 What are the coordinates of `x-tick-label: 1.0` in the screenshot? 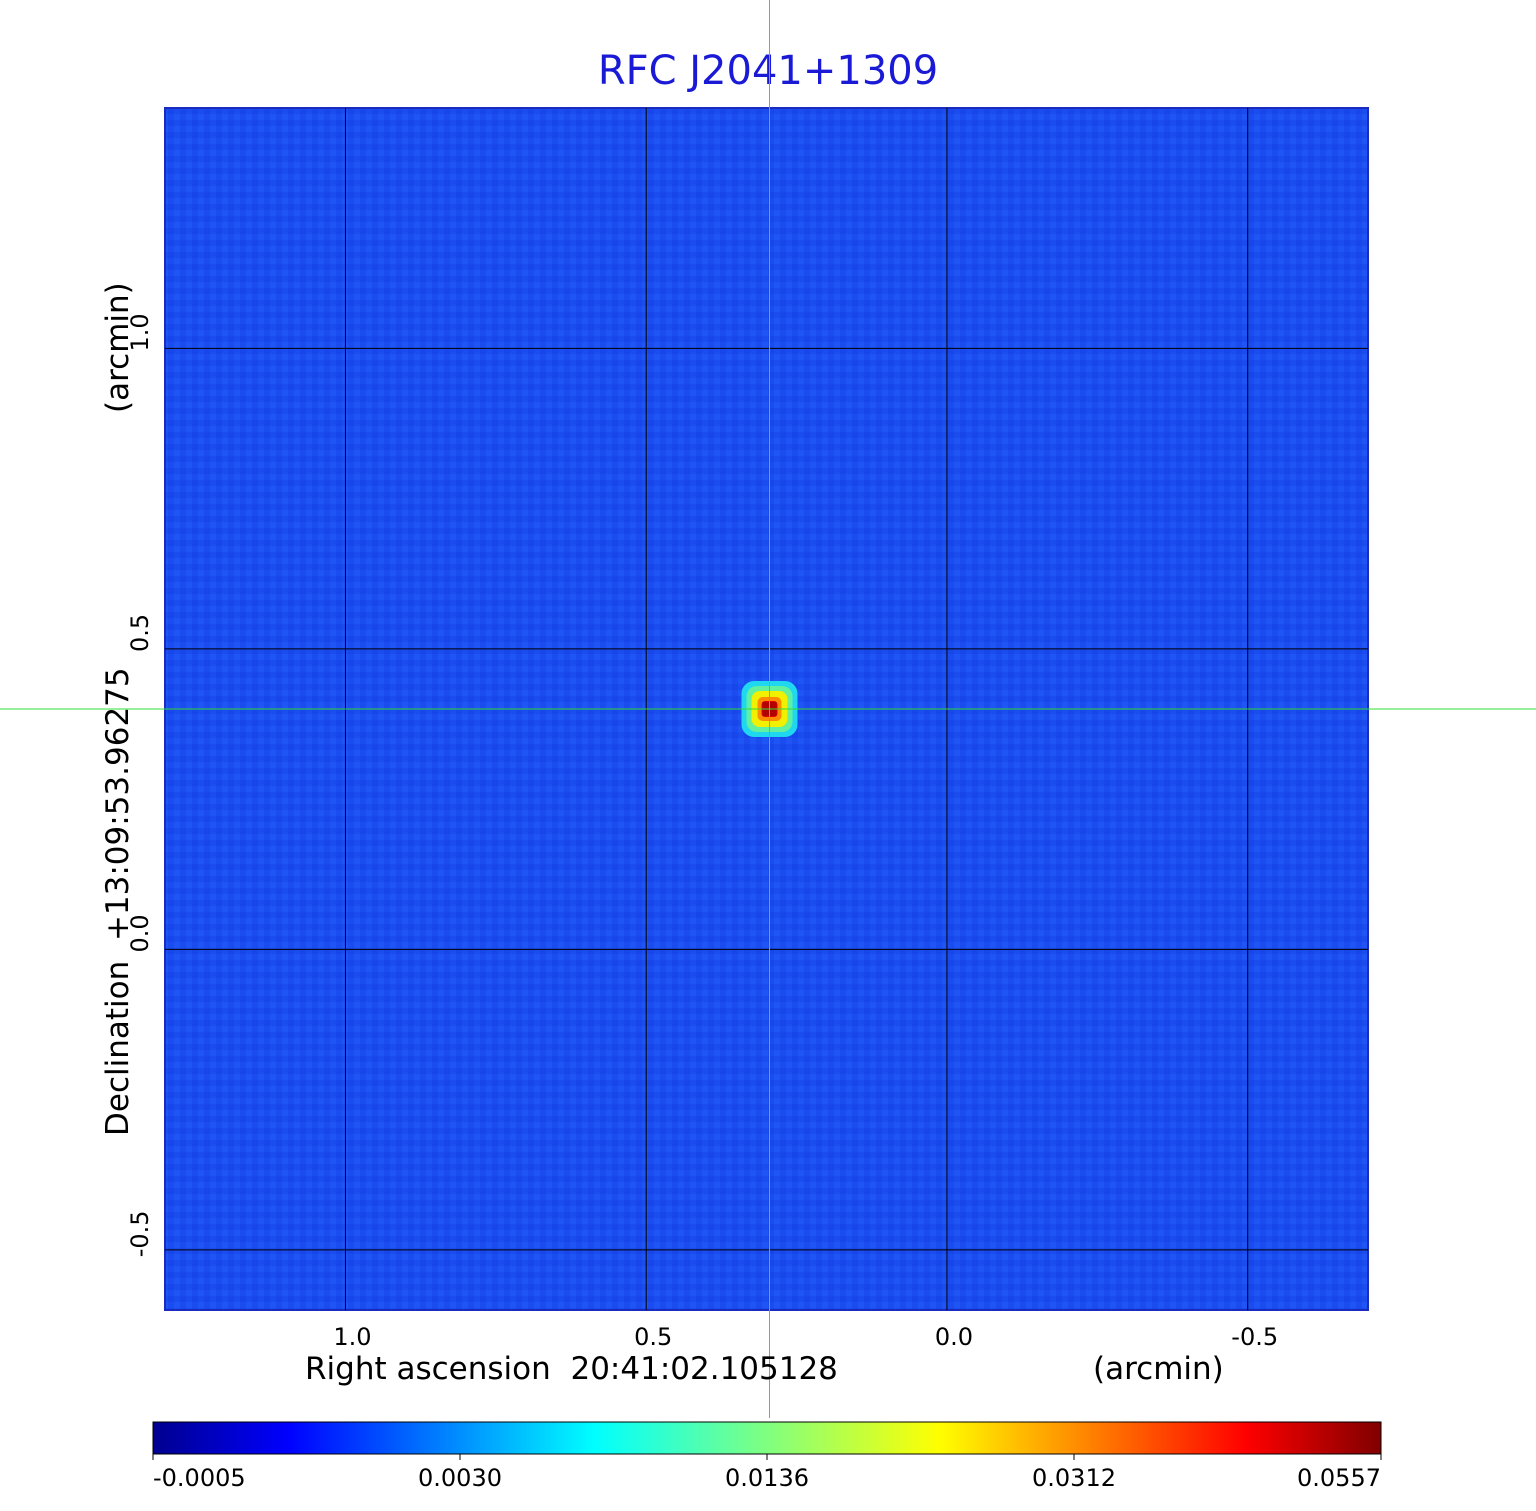 It's located at (352, 1337).